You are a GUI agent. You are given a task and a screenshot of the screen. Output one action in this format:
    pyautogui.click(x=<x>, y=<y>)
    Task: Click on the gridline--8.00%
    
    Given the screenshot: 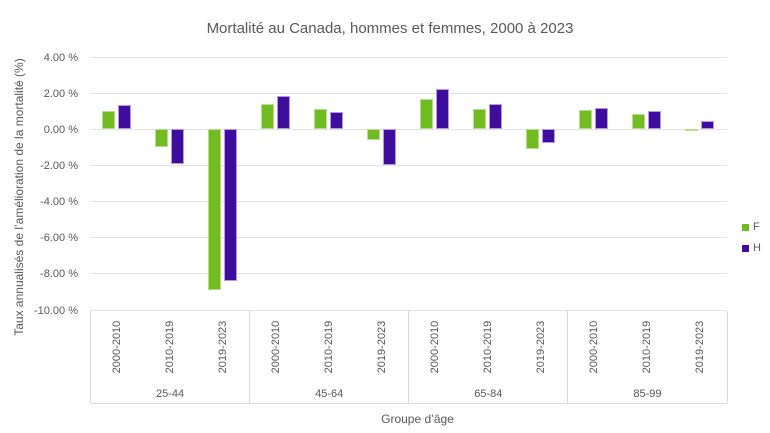 What is the action you would take?
    pyautogui.click(x=408, y=274)
    